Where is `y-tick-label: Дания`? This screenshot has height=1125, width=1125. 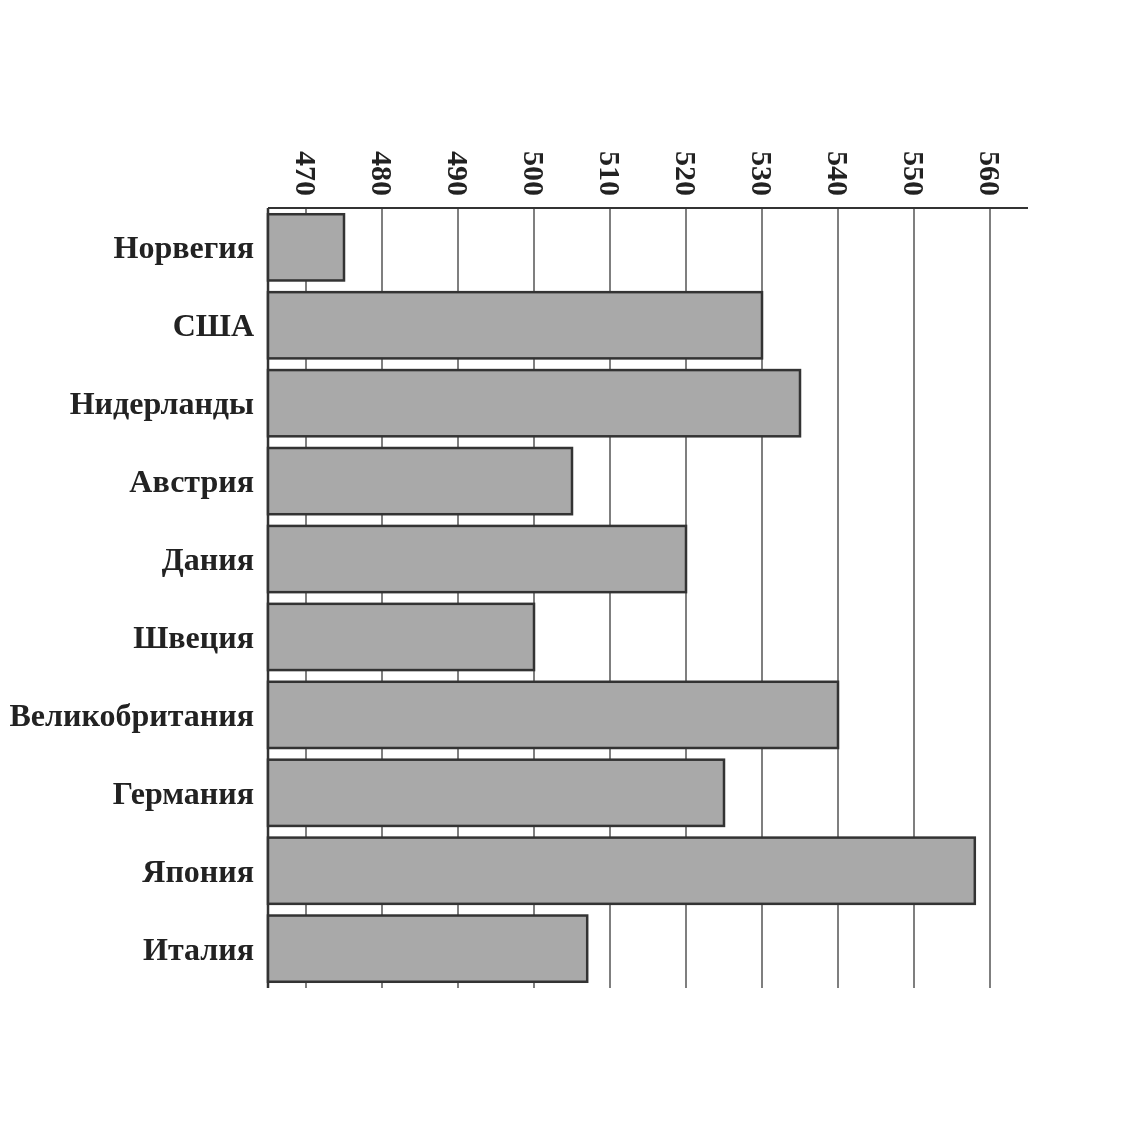
y-tick-label: Дания is located at coordinates (207, 559).